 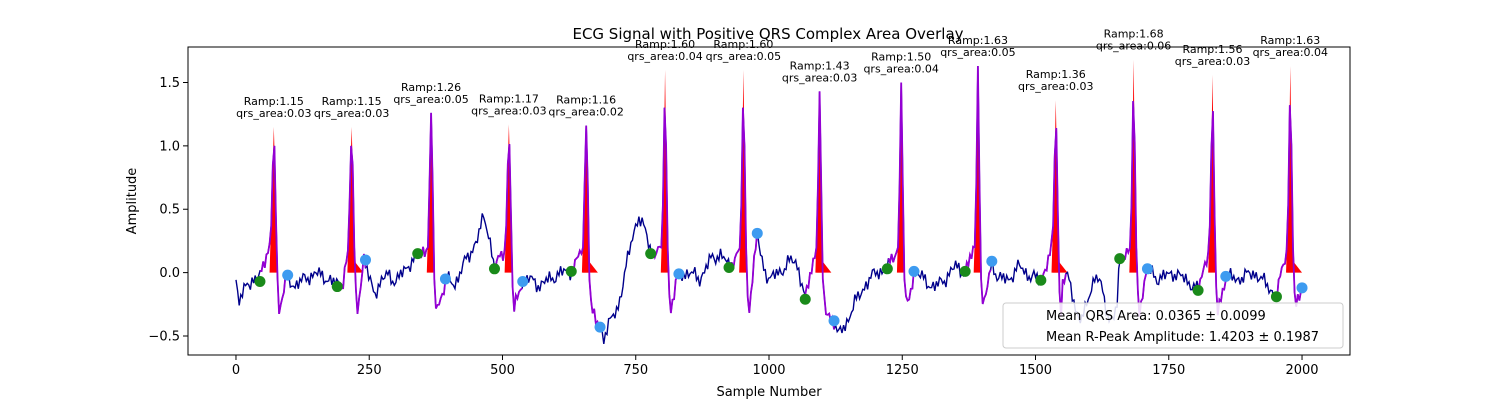 What do you see at coordinates (1133, 46) in the screenshot?
I see `qrs-area-label: qrs_area:0.06` at bounding box center [1133, 46].